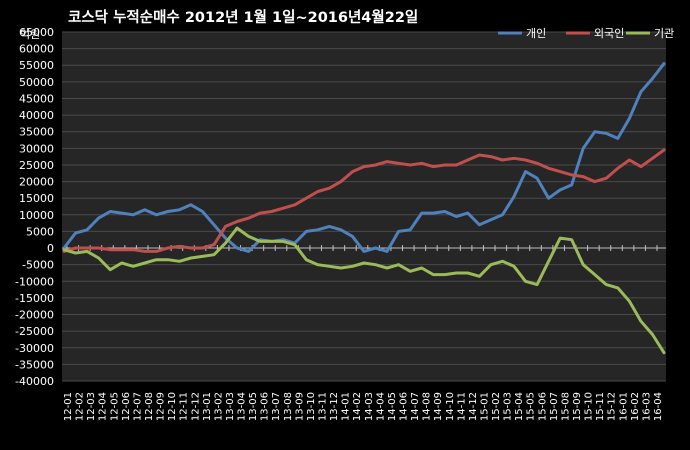 This screenshot has height=450, width=690. What do you see at coordinates (36, 148) in the screenshot?
I see `y-tick-label: 30000` at bounding box center [36, 148].